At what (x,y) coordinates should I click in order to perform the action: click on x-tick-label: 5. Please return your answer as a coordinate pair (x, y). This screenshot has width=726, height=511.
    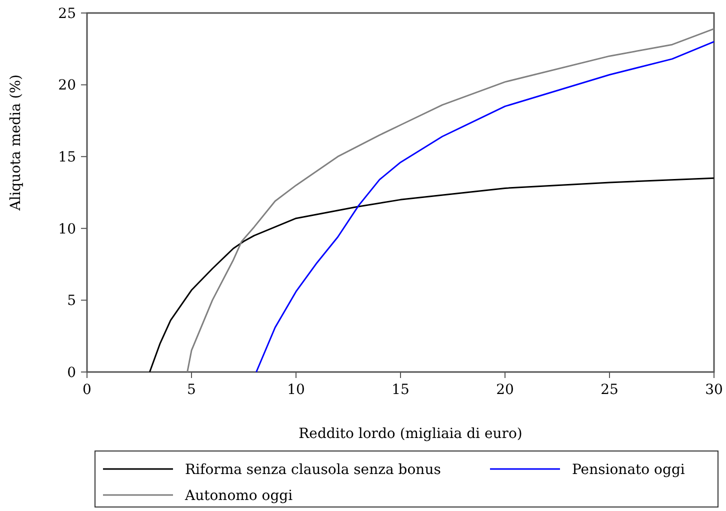
    Looking at the image, I should click on (191, 390).